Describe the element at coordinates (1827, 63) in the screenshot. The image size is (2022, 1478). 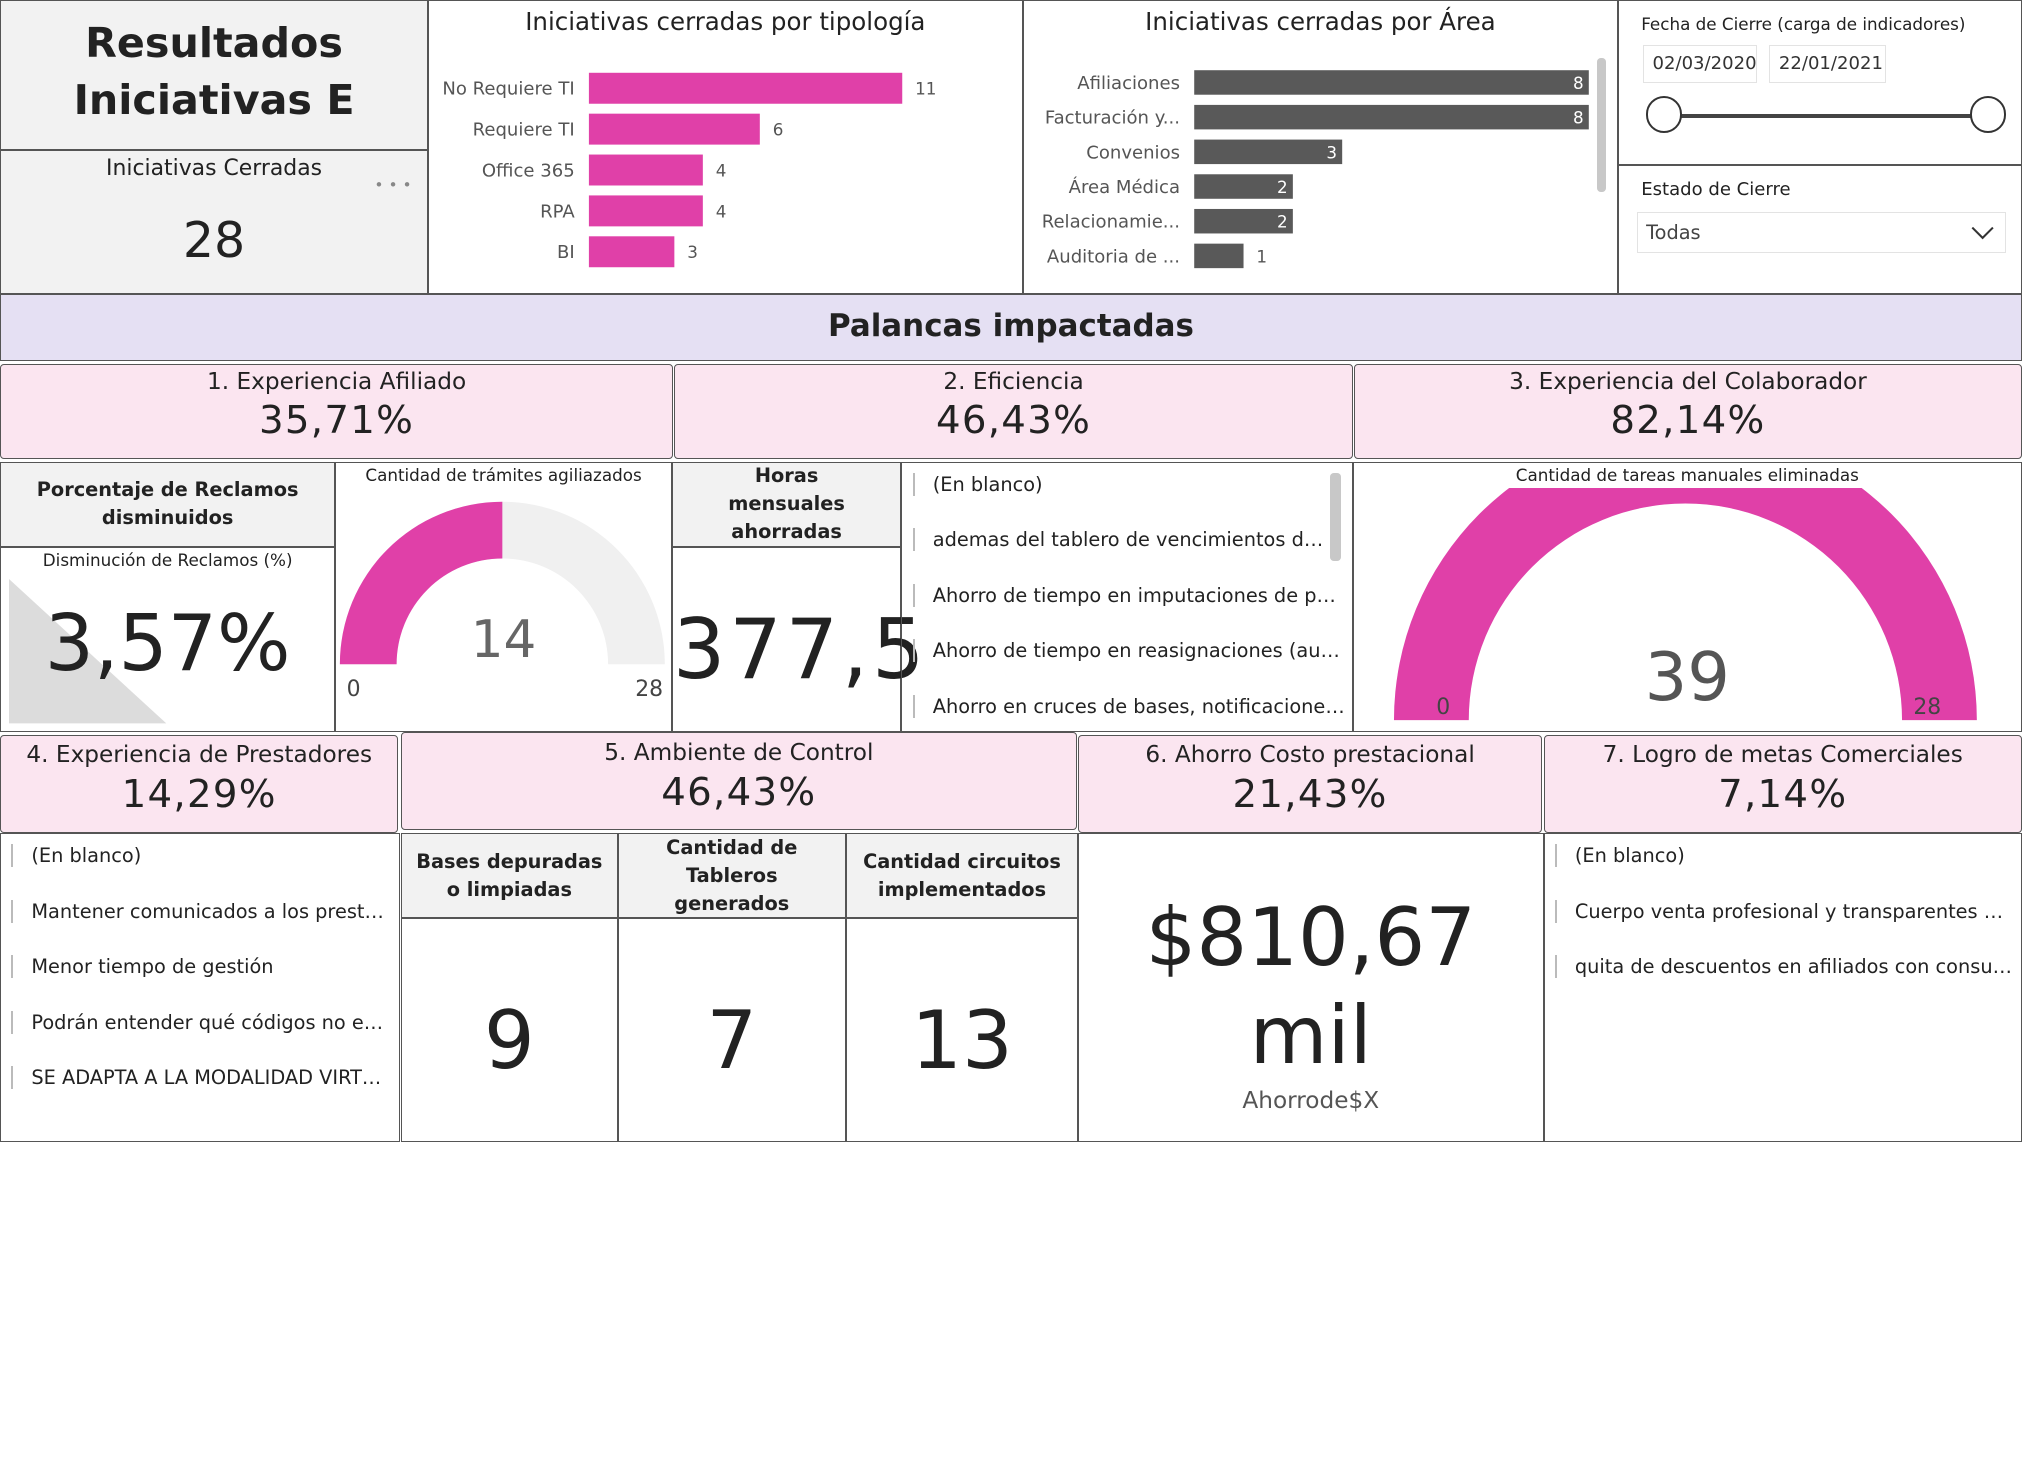
I see `filter-fecha-end-input: 22/01/2021` at that location.